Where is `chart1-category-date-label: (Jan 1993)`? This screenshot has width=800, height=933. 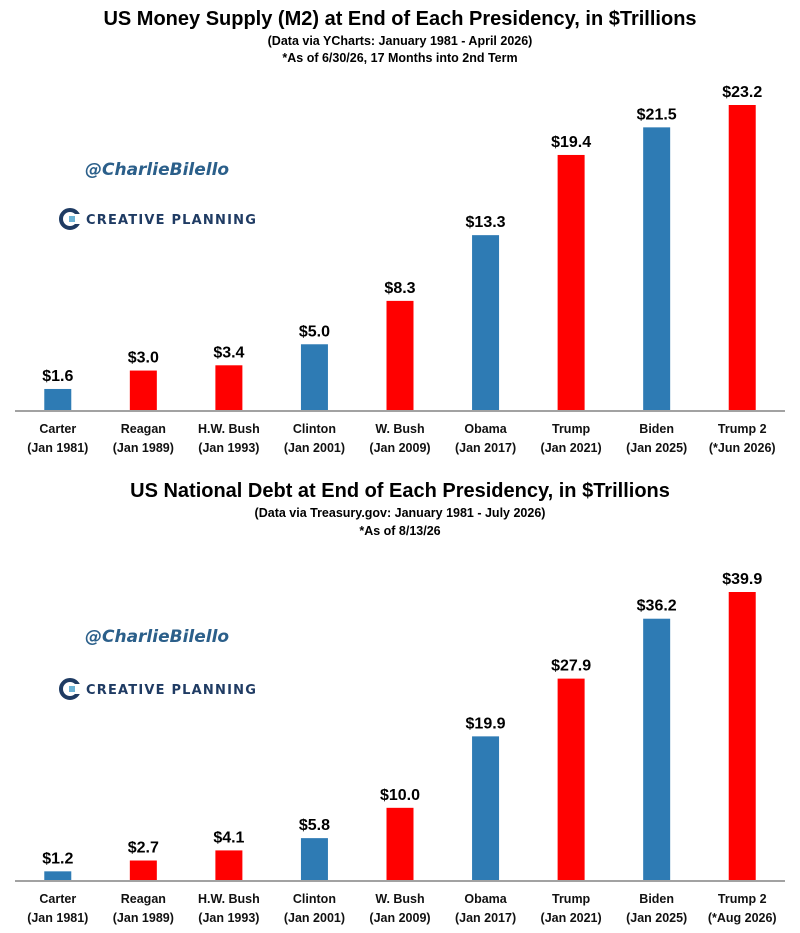
chart1-category-date-label: (Jan 1993) is located at coordinates (228, 448).